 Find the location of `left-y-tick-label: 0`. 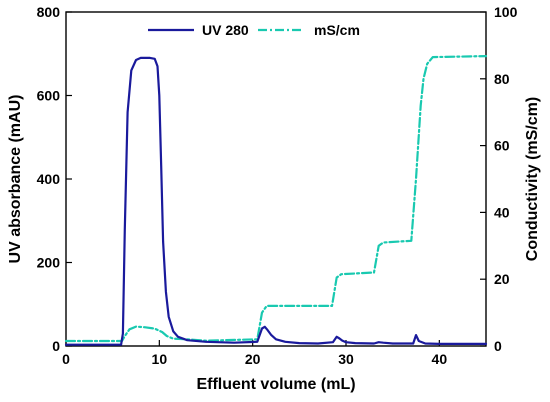

left-y-tick-label: 0 is located at coordinates (56, 346).